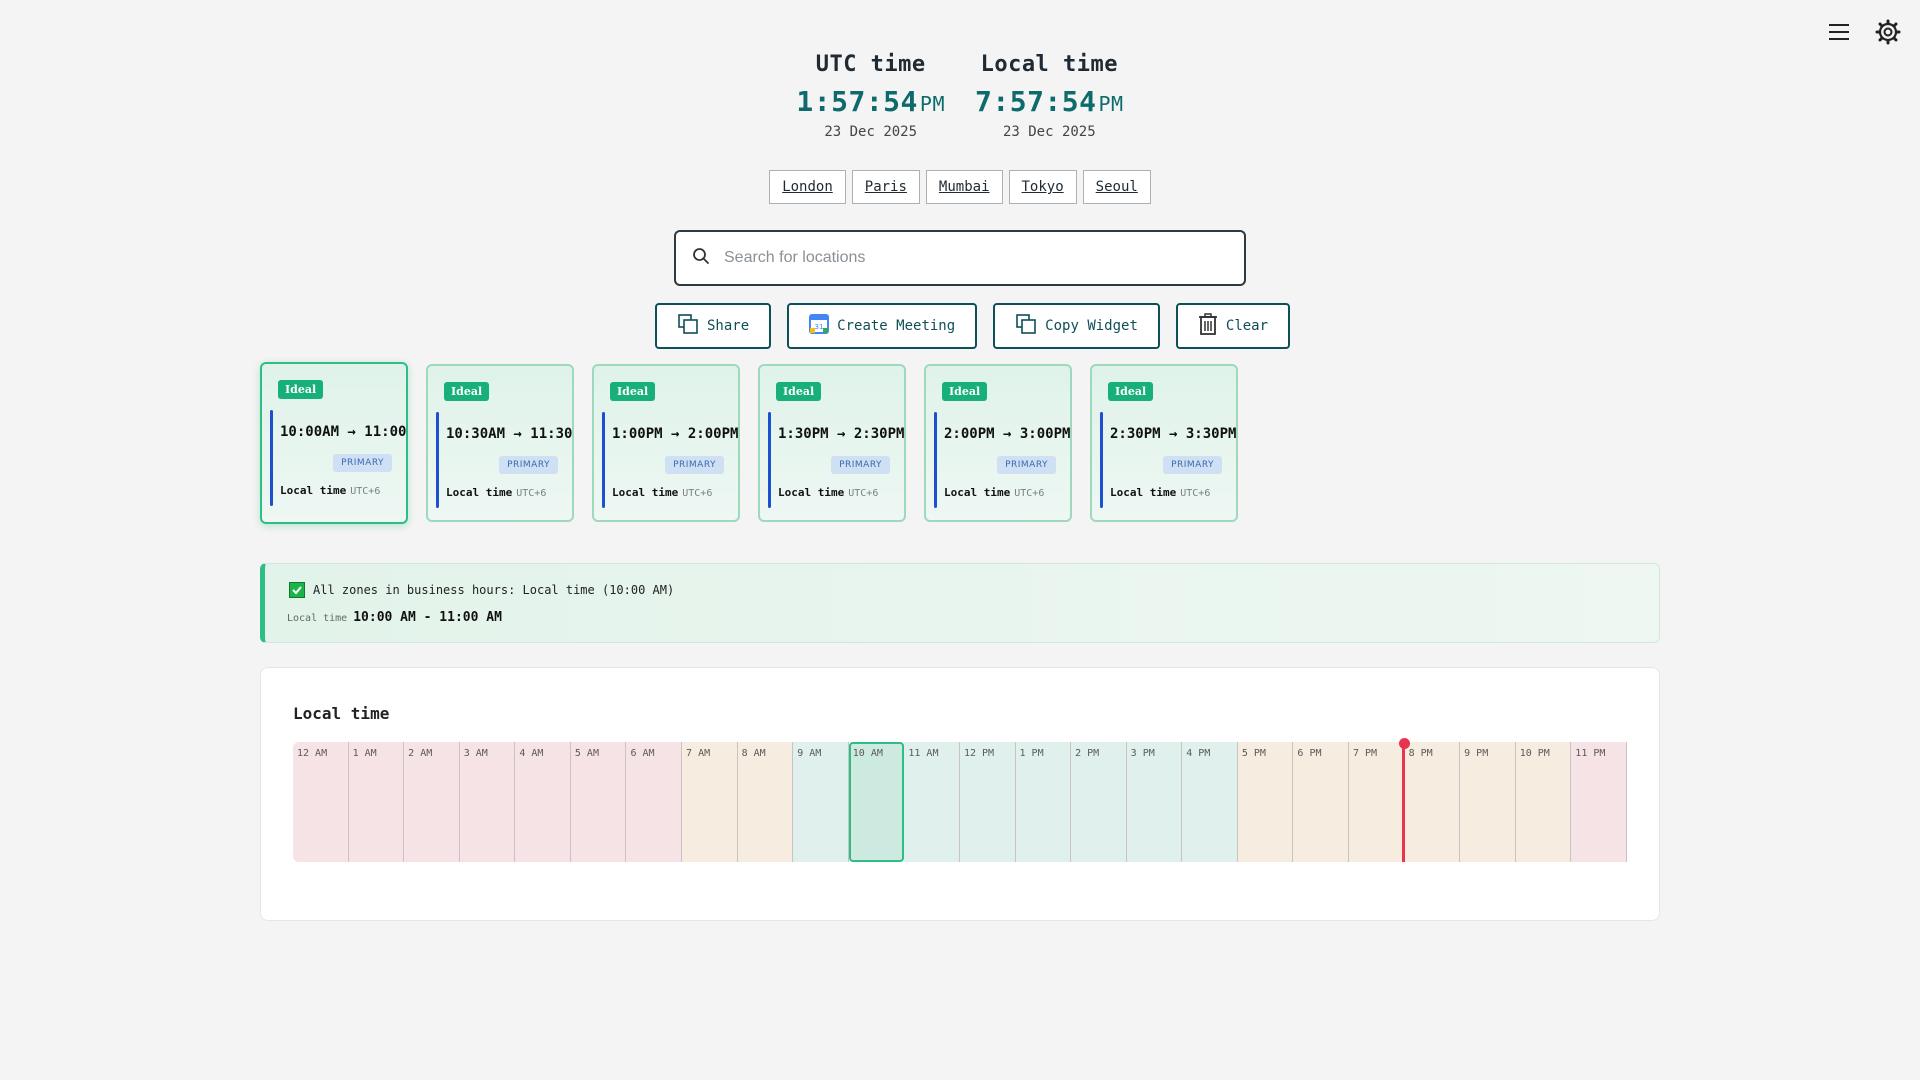  I want to click on banner-range-row: Local time 10:00 AM - 11:00 AM, so click(394, 617).